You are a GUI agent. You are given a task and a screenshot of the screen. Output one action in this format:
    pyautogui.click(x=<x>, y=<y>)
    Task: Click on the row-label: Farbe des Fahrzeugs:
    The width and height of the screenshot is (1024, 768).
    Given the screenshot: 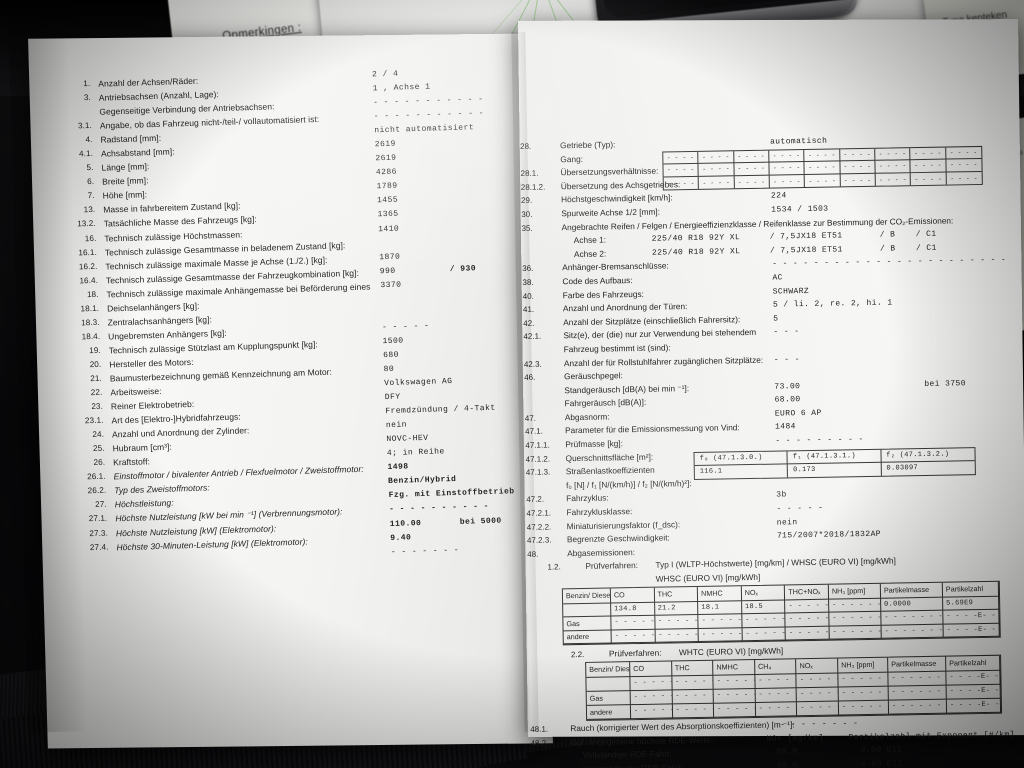 What is the action you would take?
    pyautogui.click(x=603, y=294)
    